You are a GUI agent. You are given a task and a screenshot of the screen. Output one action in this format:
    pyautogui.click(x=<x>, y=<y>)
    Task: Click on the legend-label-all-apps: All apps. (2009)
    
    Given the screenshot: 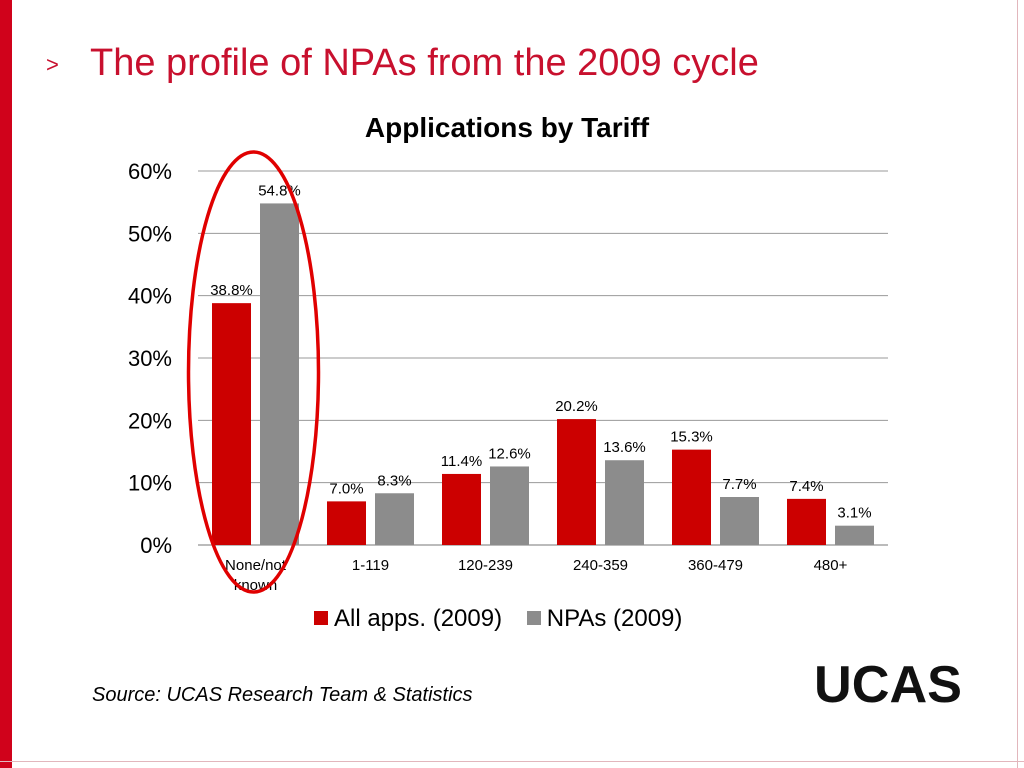 What is the action you would take?
    pyautogui.click(x=418, y=618)
    